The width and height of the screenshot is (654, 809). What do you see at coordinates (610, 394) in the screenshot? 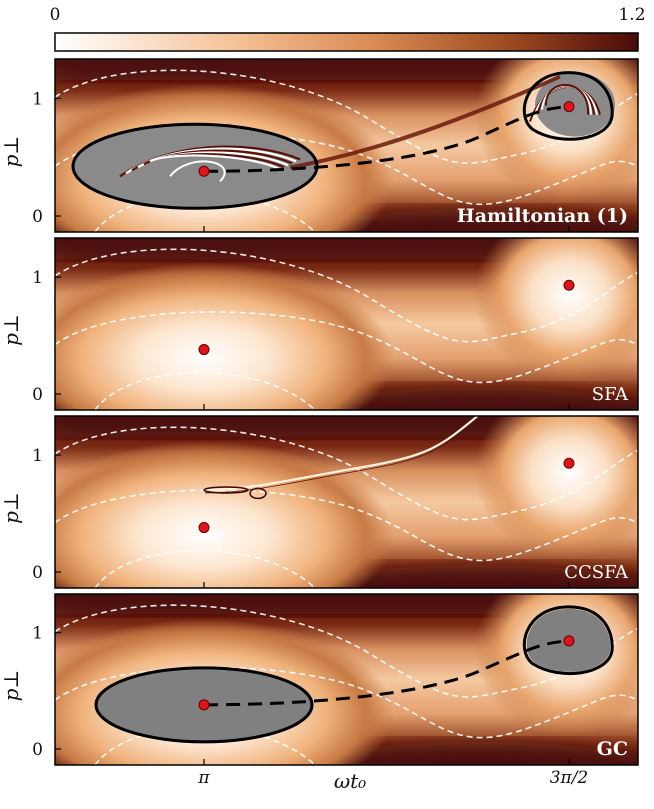
I see `panel-label: SFA` at bounding box center [610, 394].